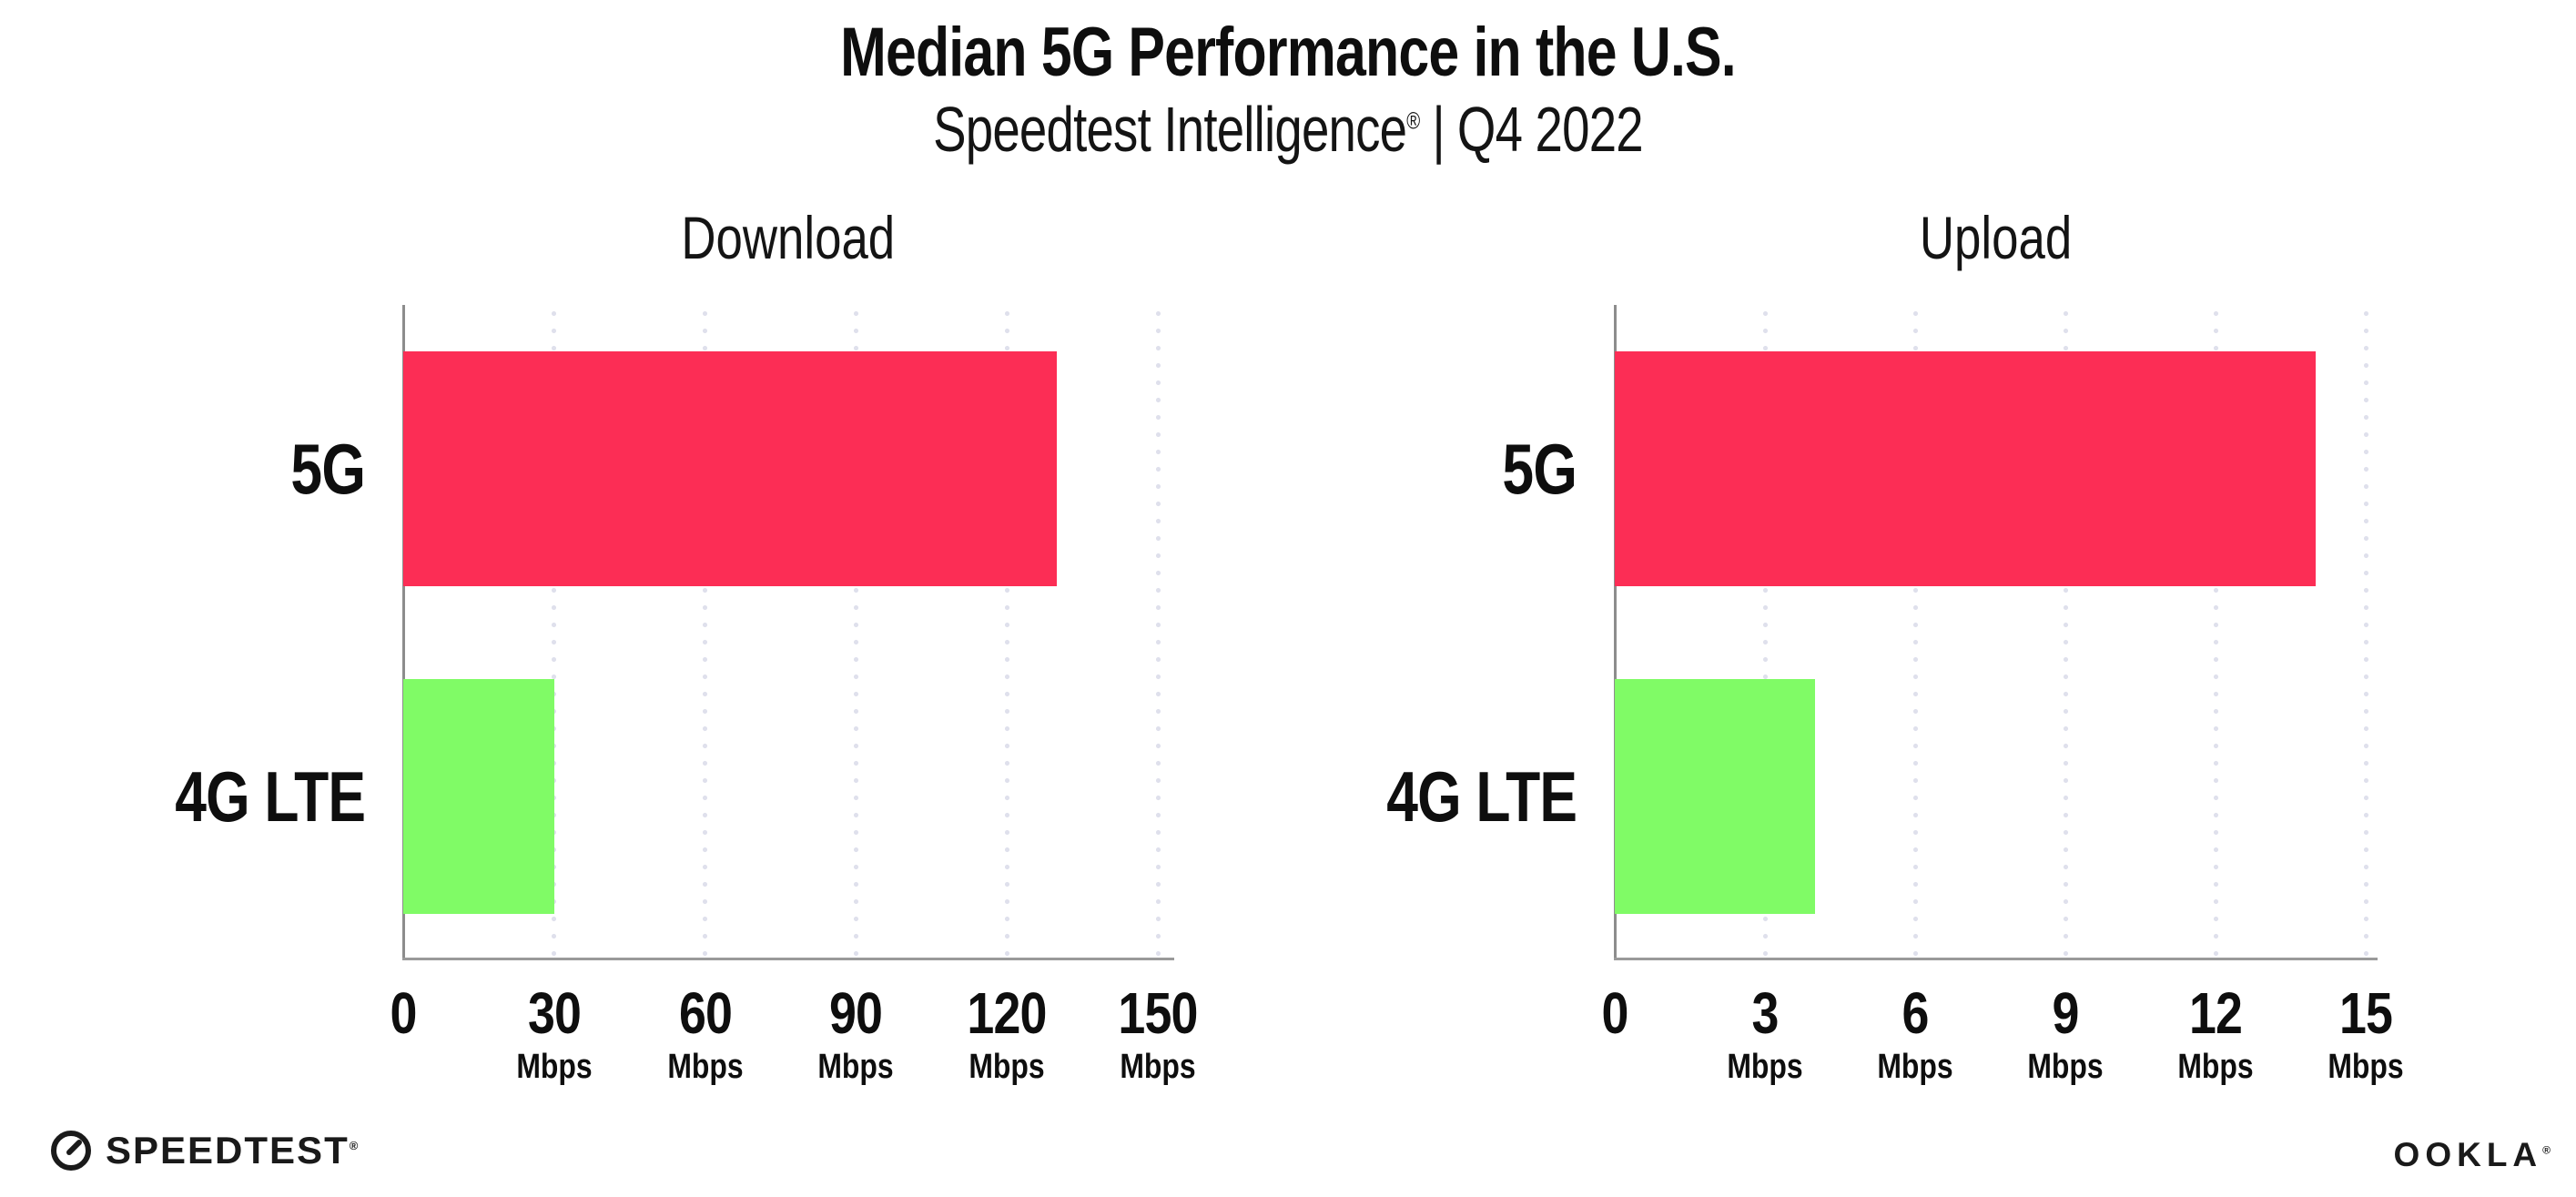 The height and width of the screenshot is (1197, 2576). What do you see at coordinates (1996, 959) in the screenshot?
I see `upload-x-axis-line` at bounding box center [1996, 959].